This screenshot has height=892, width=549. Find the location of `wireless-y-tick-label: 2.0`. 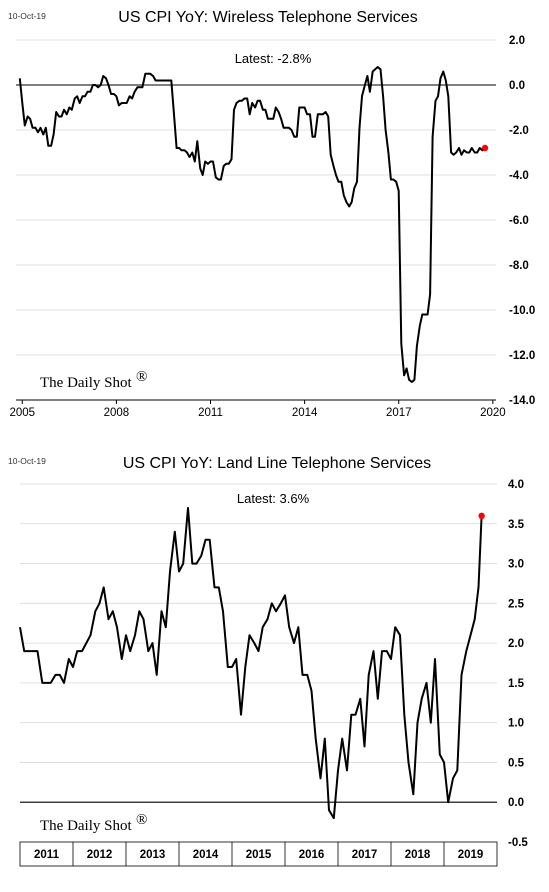

wireless-y-tick-label: 2.0 is located at coordinates (517, 41).